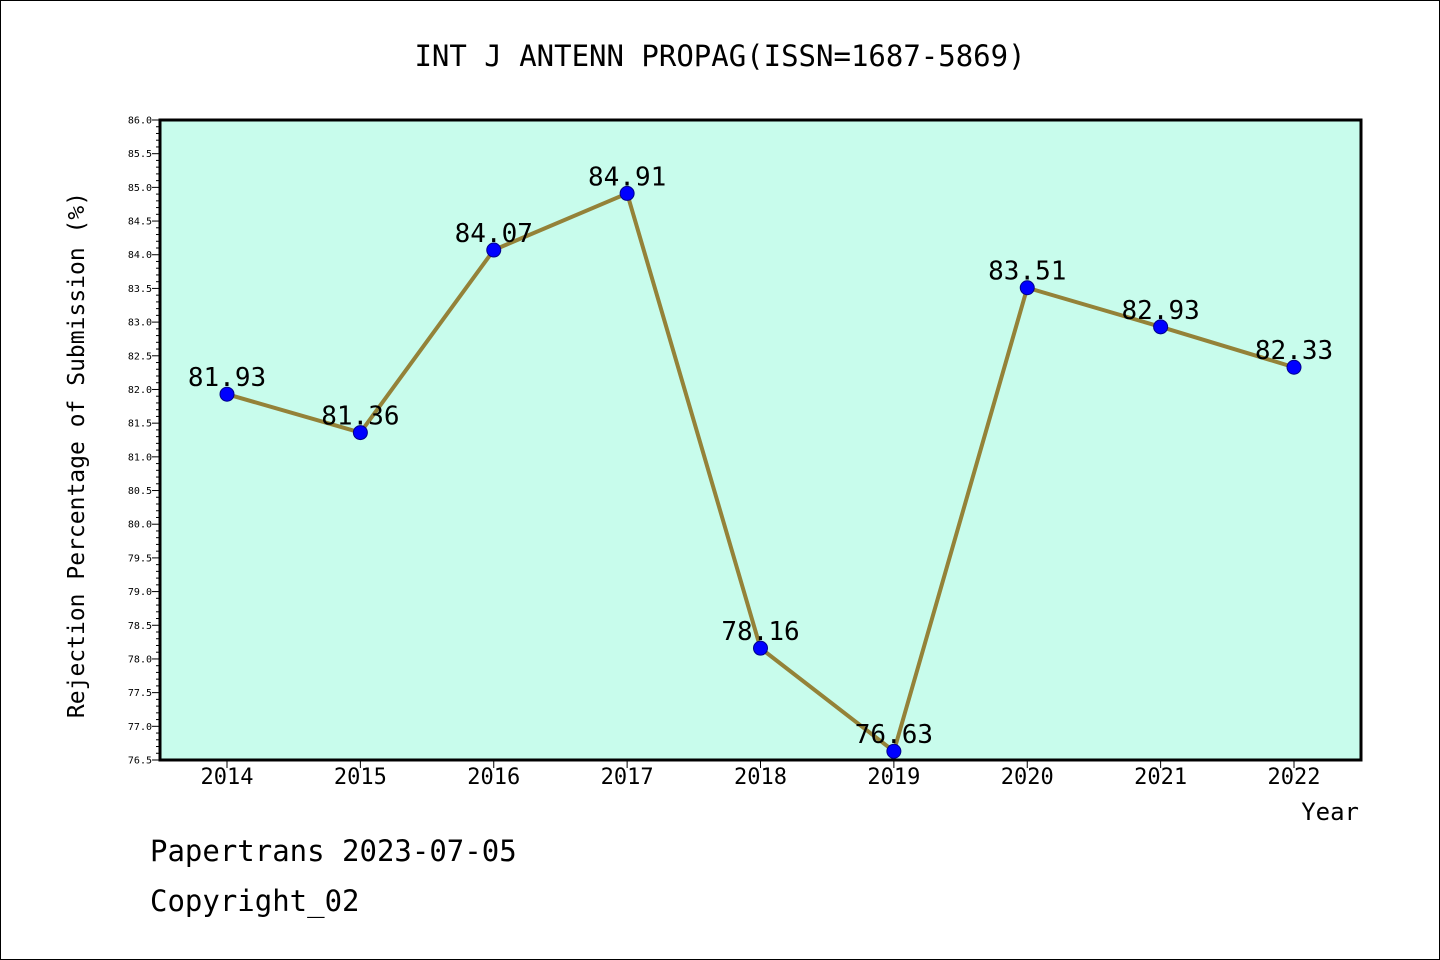 The image size is (1440, 960). I want to click on data-label: 82.33, so click(1294, 351).